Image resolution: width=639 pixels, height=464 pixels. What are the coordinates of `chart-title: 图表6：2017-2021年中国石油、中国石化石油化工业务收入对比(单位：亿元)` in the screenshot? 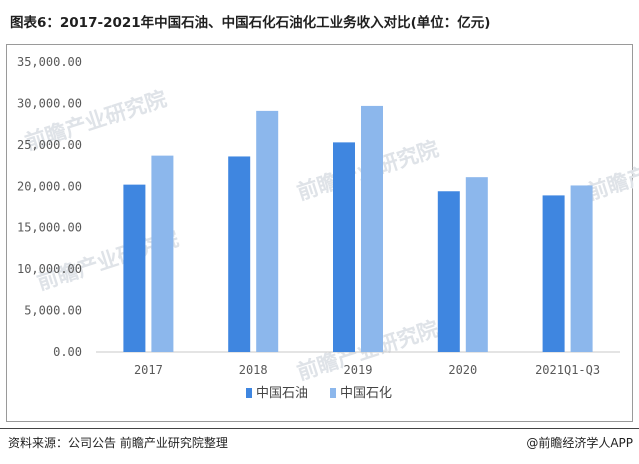 It's located at (250, 23).